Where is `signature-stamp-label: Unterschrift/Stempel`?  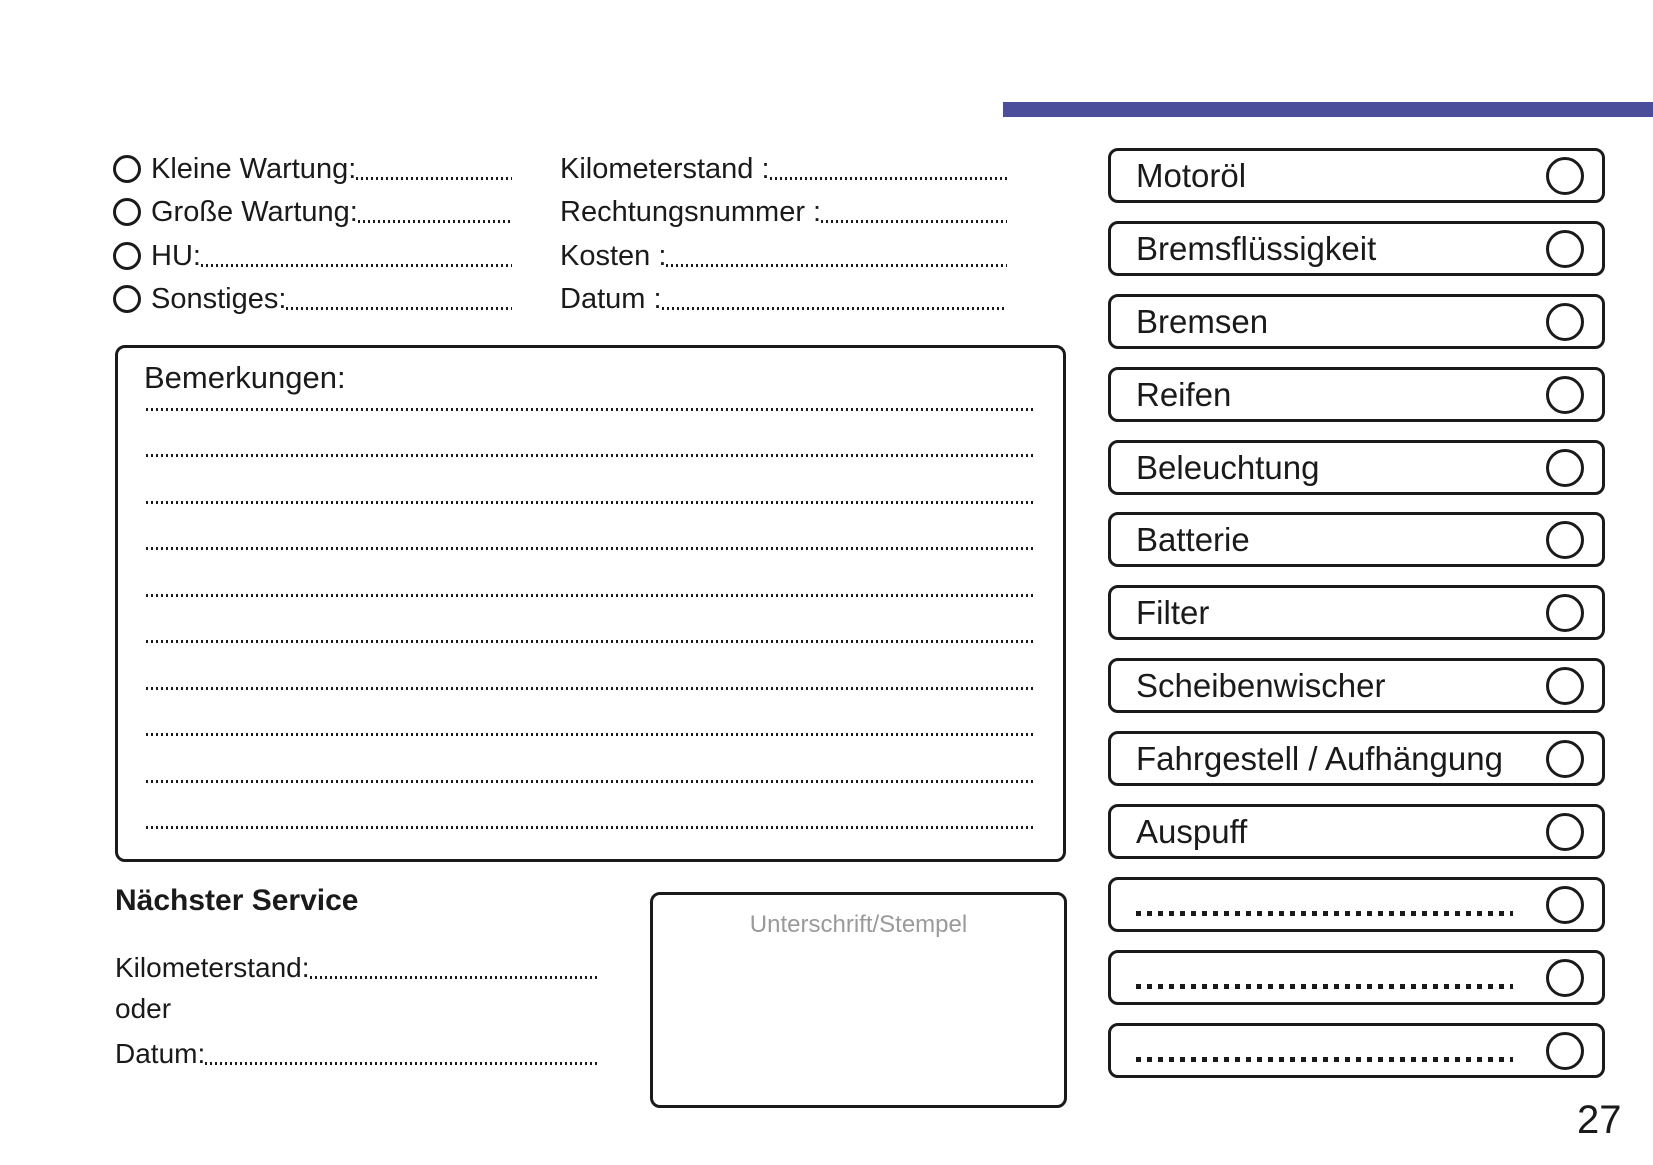 signature-stamp-label: Unterschrift/Stempel is located at coordinates (858, 924).